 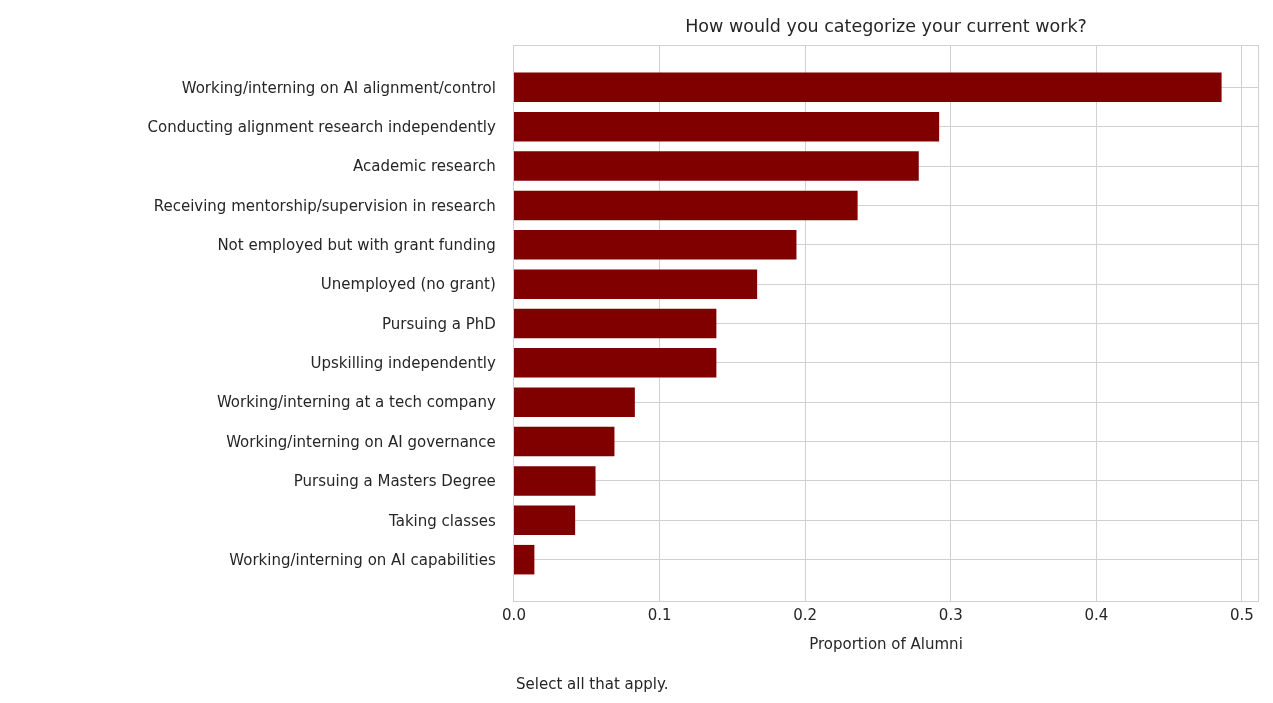 What do you see at coordinates (356, 245) in the screenshot?
I see `y-tick-label: Not employed but with grant funding` at bounding box center [356, 245].